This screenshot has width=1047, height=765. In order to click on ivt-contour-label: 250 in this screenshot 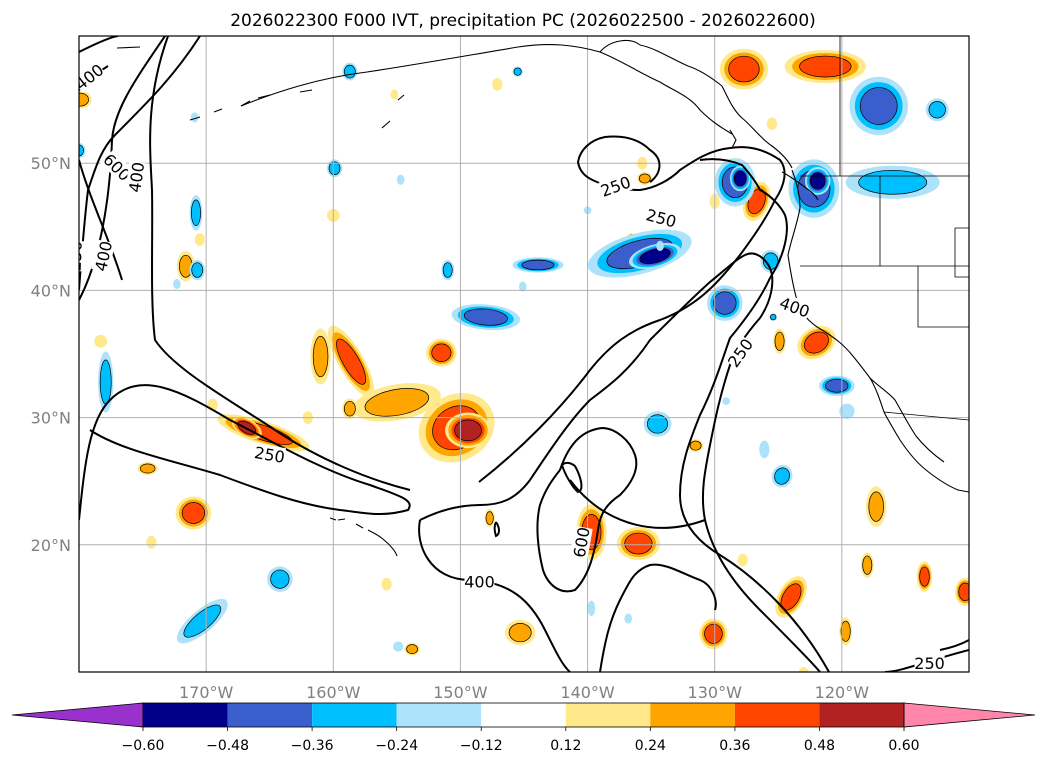, I will do `click(929, 663)`.